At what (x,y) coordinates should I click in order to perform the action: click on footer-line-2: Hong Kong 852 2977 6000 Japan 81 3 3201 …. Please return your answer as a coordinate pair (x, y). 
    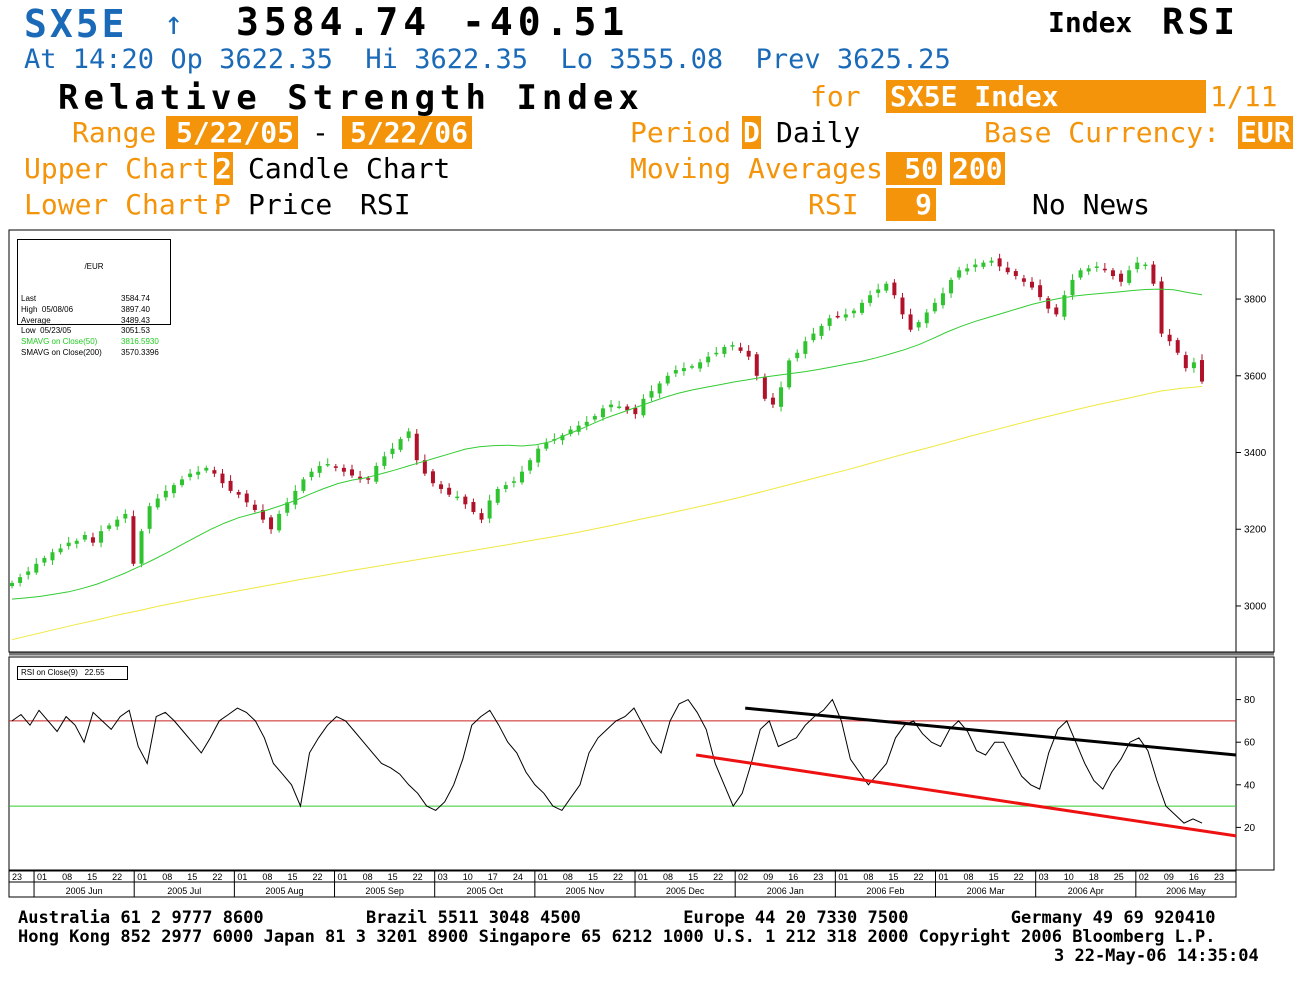
    Looking at the image, I should click on (617, 937).